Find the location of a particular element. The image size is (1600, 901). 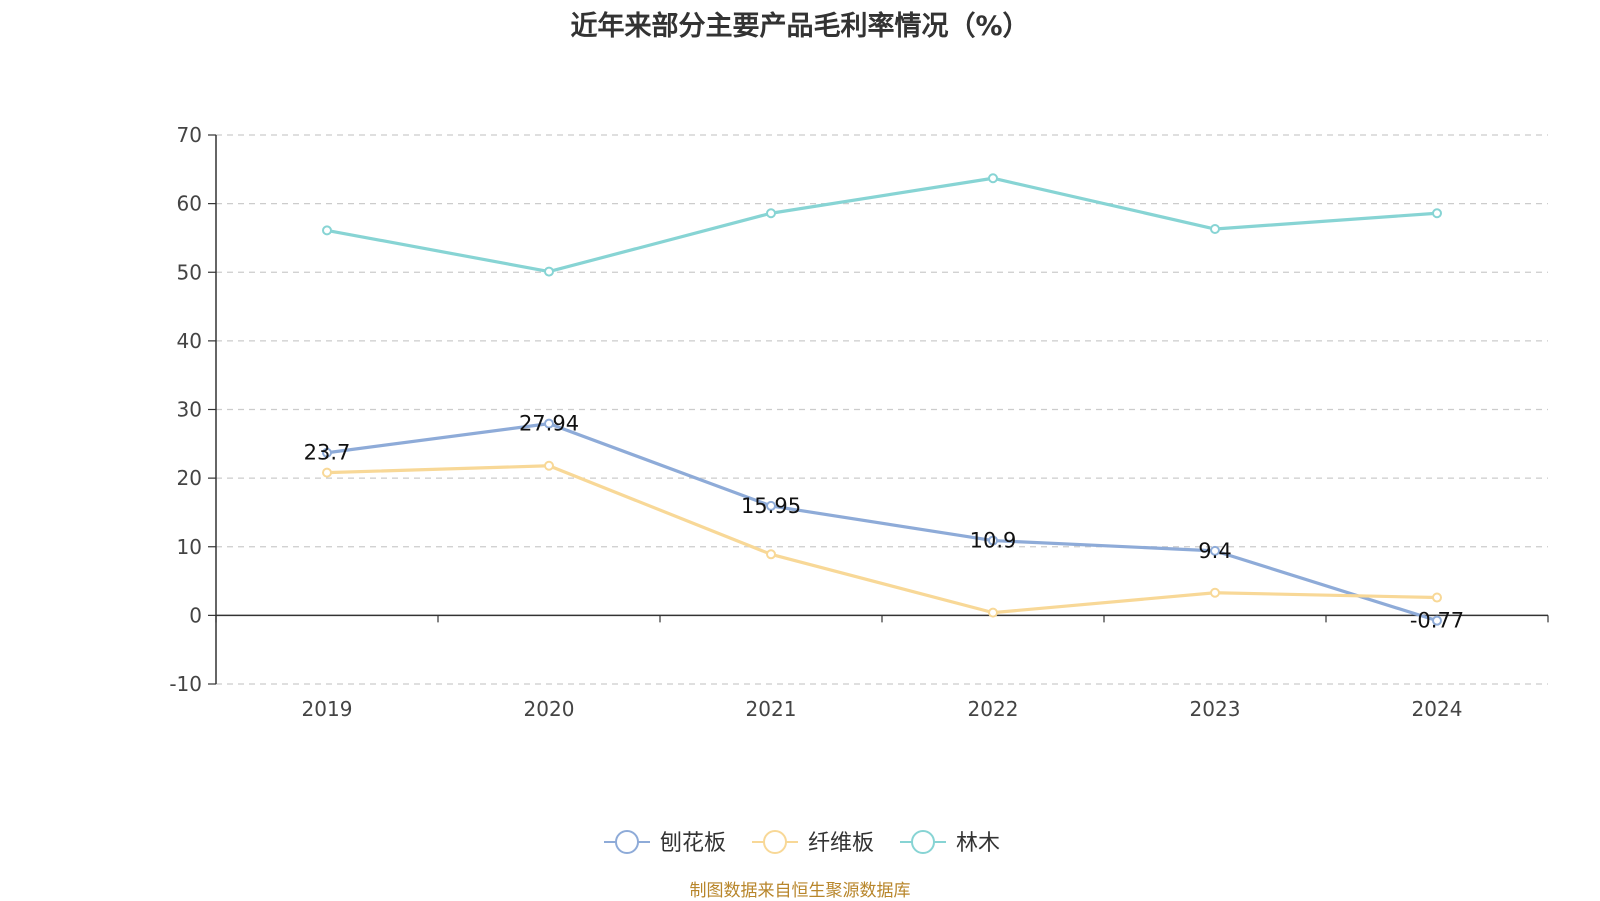

y-tick-label: 40 is located at coordinates (189, 341).